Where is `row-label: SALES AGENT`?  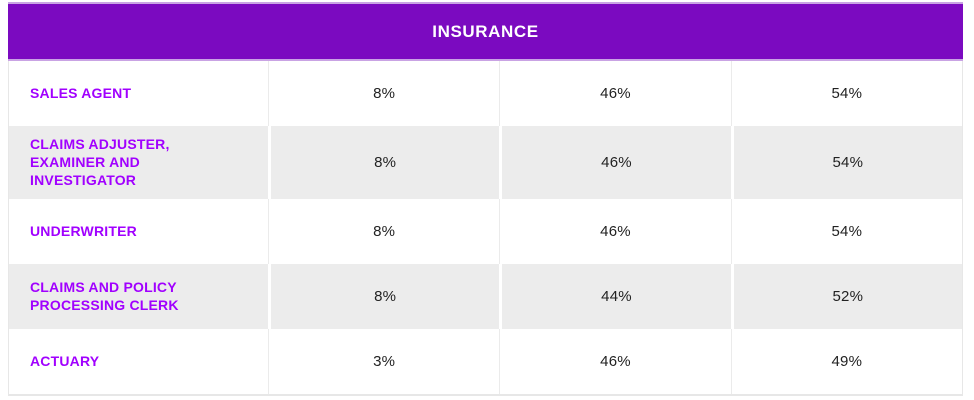 row-label: SALES AGENT is located at coordinates (81, 92).